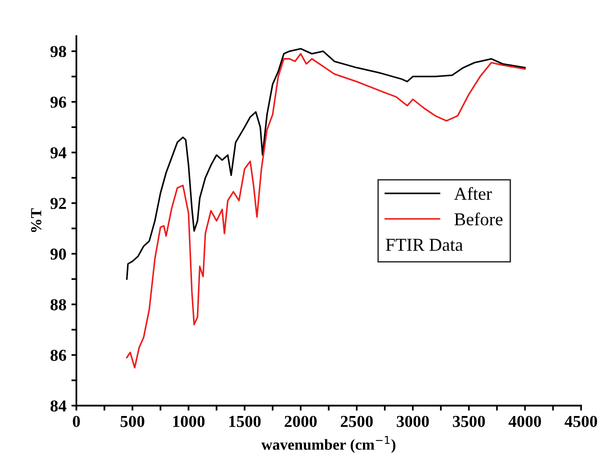 The image size is (611, 462). I want to click on y-tick-label: 96, so click(58, 102).